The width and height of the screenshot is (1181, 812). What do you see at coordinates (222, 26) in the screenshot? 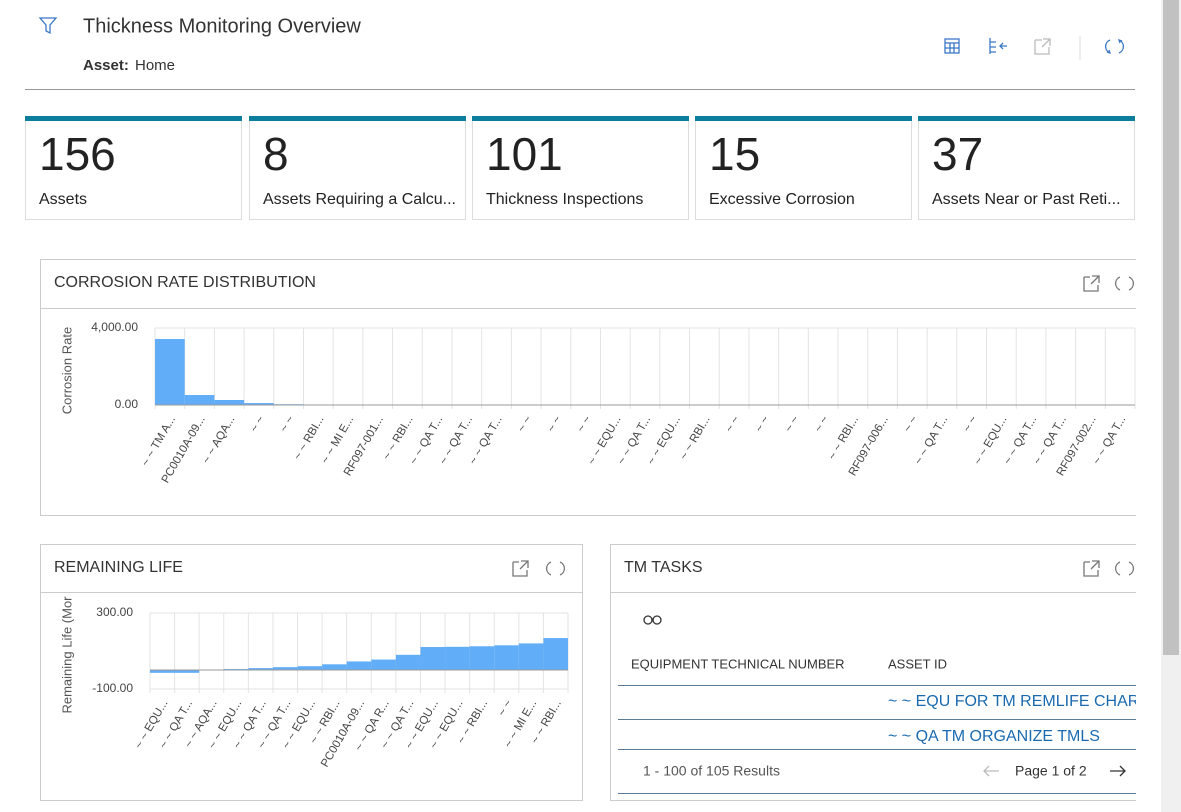
I see `page-title: Thickness Monitoring Overview` at bounding box center [222, 26].